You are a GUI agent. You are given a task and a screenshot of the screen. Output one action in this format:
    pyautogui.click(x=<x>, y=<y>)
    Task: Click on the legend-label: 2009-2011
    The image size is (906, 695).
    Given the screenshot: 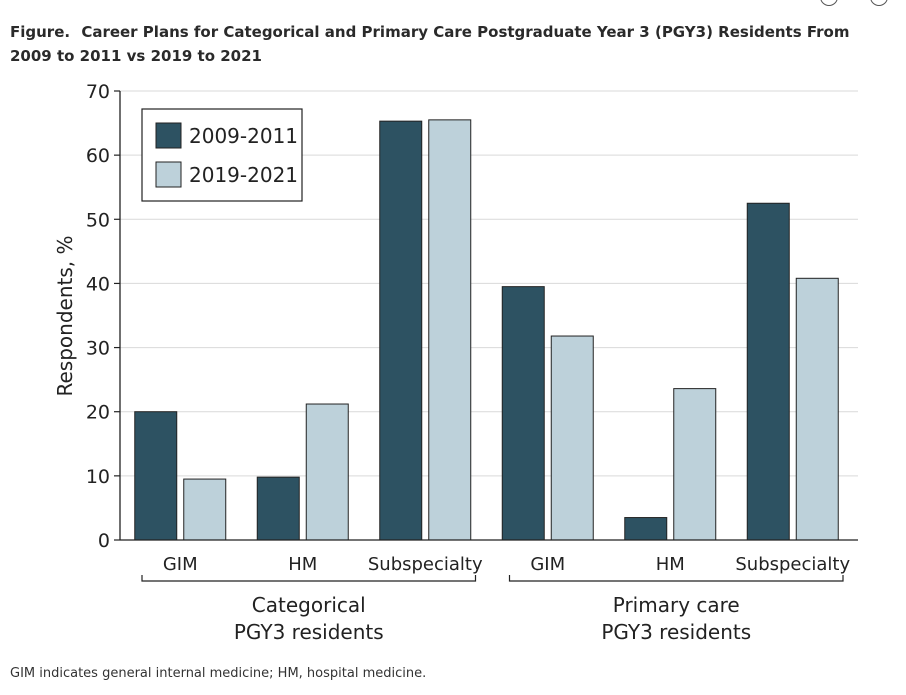 What is the action you would take?
    pyautogui.click(x=243, y=136)
    